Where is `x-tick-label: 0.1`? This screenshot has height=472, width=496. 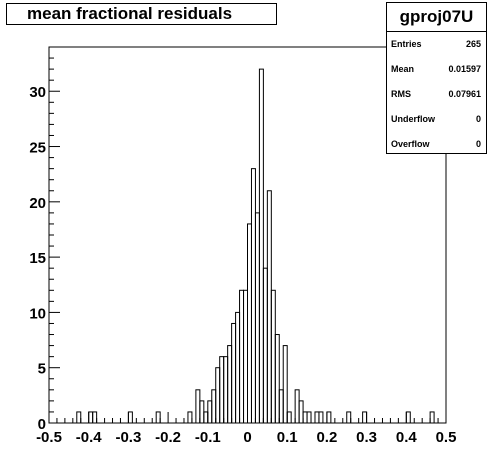 x-tick-label: 0.1 is located at coordinates (287, 437).